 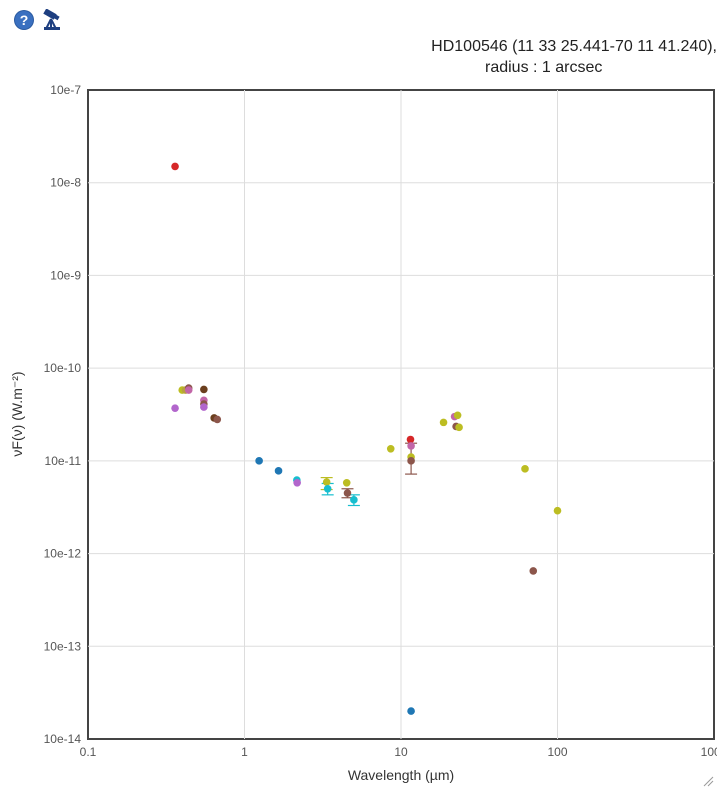 I want to click on chart-subtitle: radius : 1 arcsec, so click(x=544, y=67).